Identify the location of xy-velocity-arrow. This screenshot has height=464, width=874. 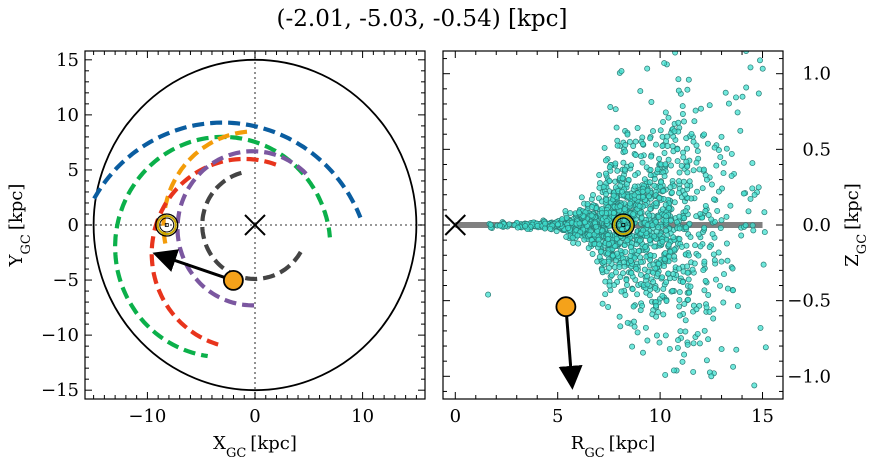
(193, 265).